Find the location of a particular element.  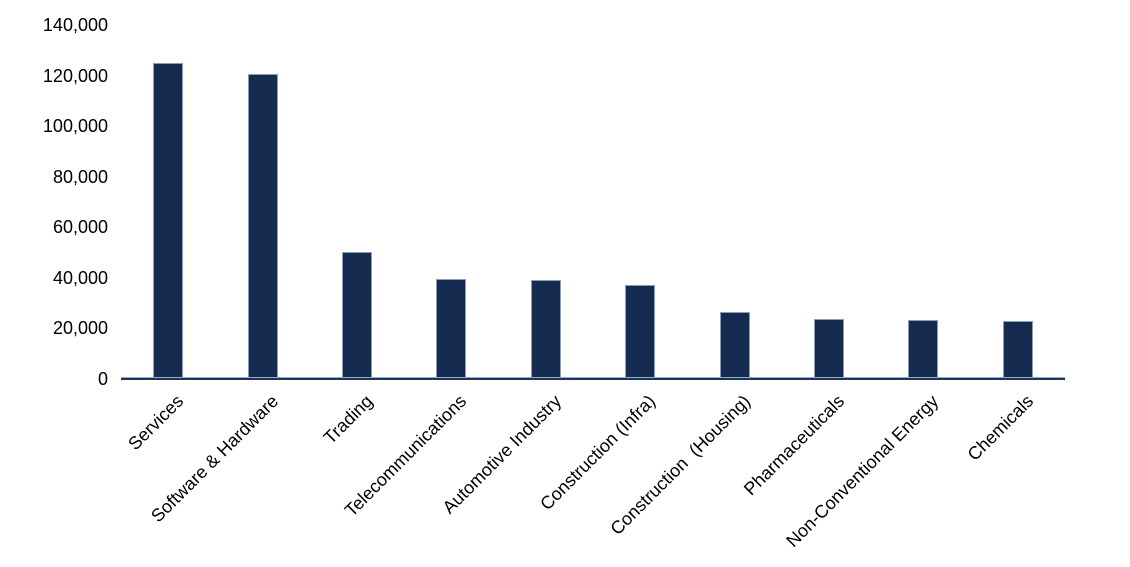

x-tick-label: Services is located at coordinates (156, 422).